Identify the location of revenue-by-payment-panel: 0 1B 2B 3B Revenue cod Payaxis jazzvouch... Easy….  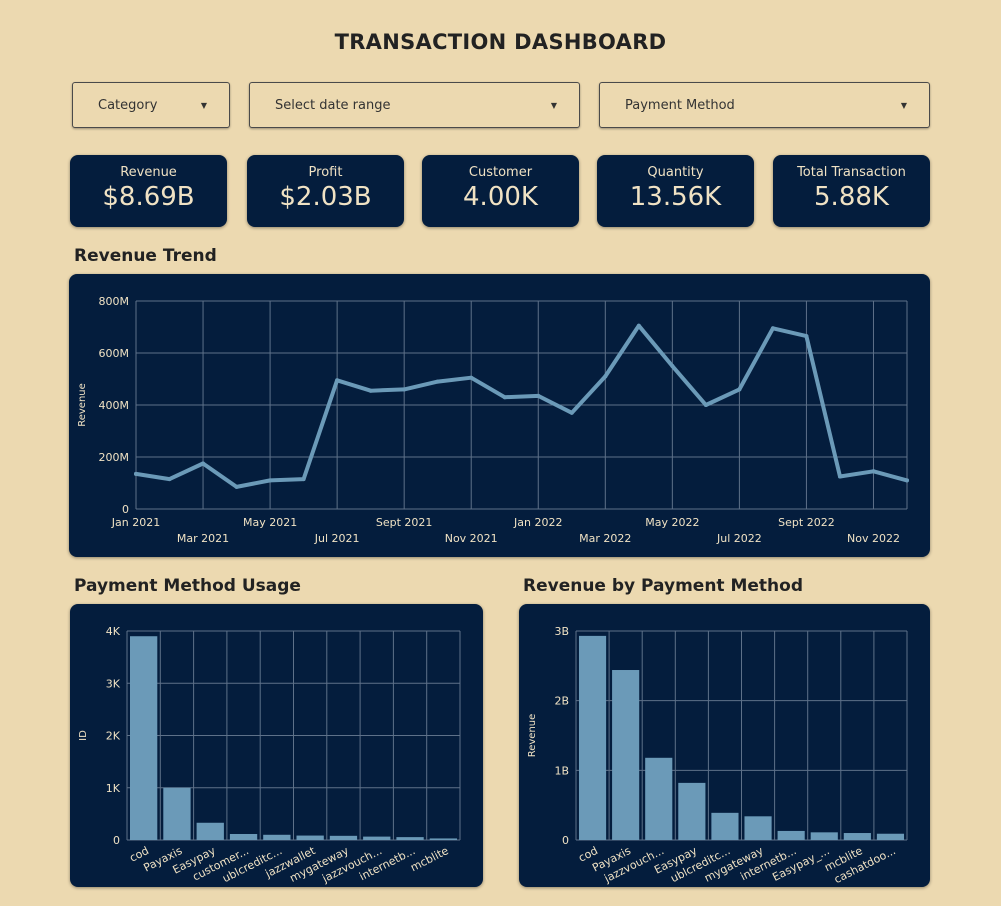
(724, 745).